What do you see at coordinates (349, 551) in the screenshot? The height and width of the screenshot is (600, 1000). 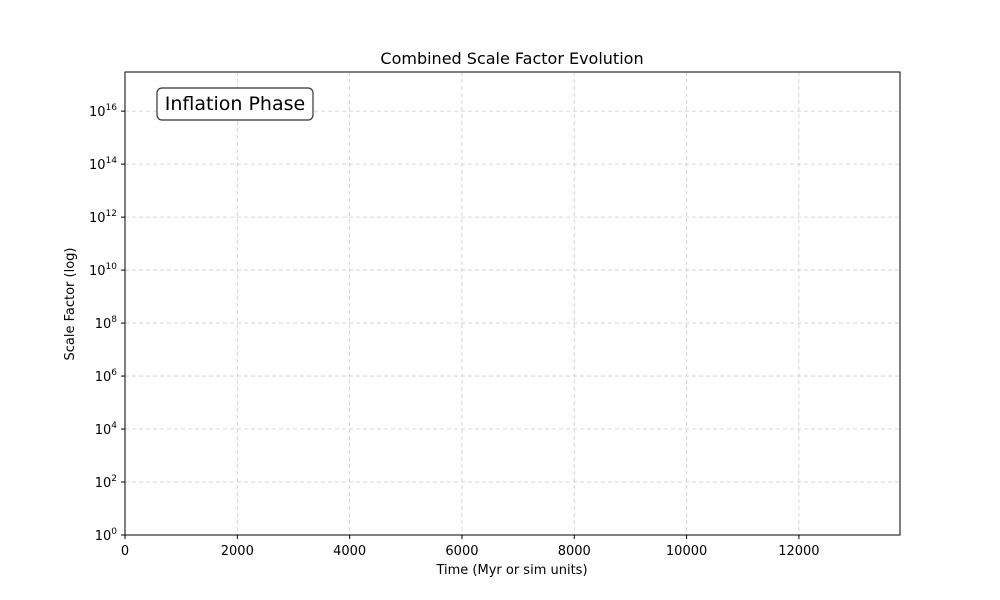 I see `x-tick-label: 4000` at bounding box center [349, 551].